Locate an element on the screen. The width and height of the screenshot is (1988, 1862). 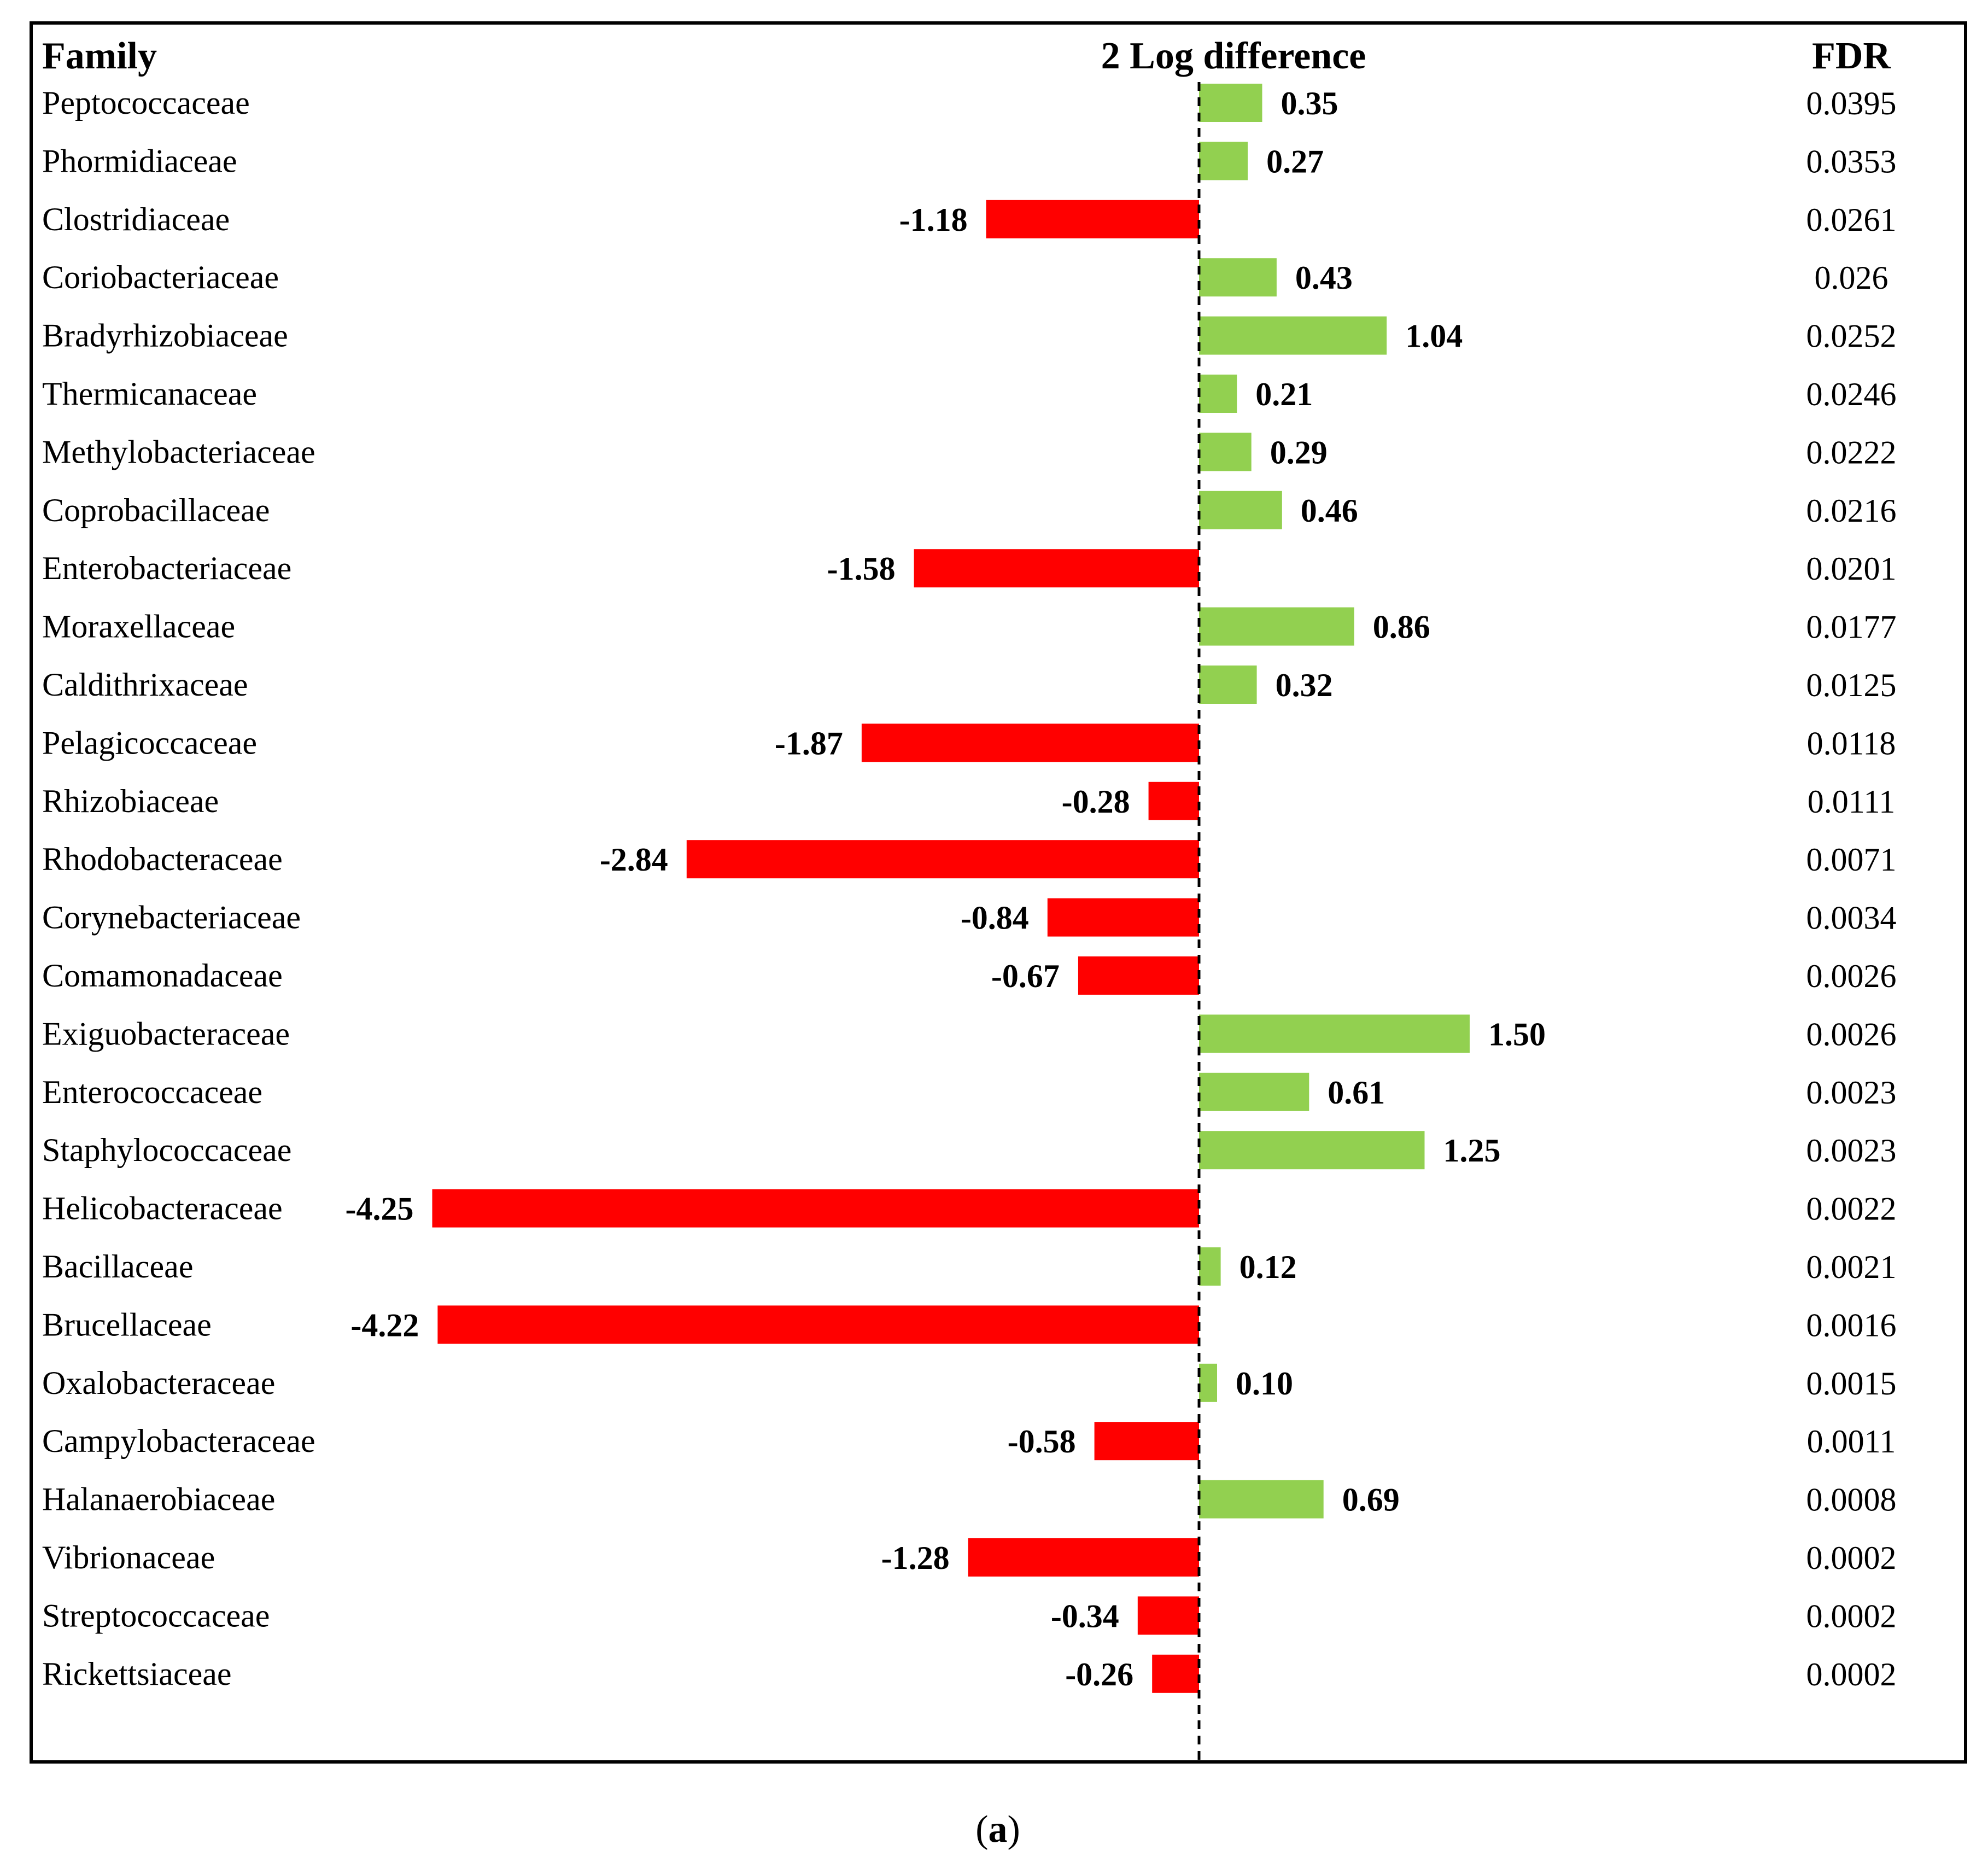
family-label: Thermicanaceae is located at coordinates (150, 394).